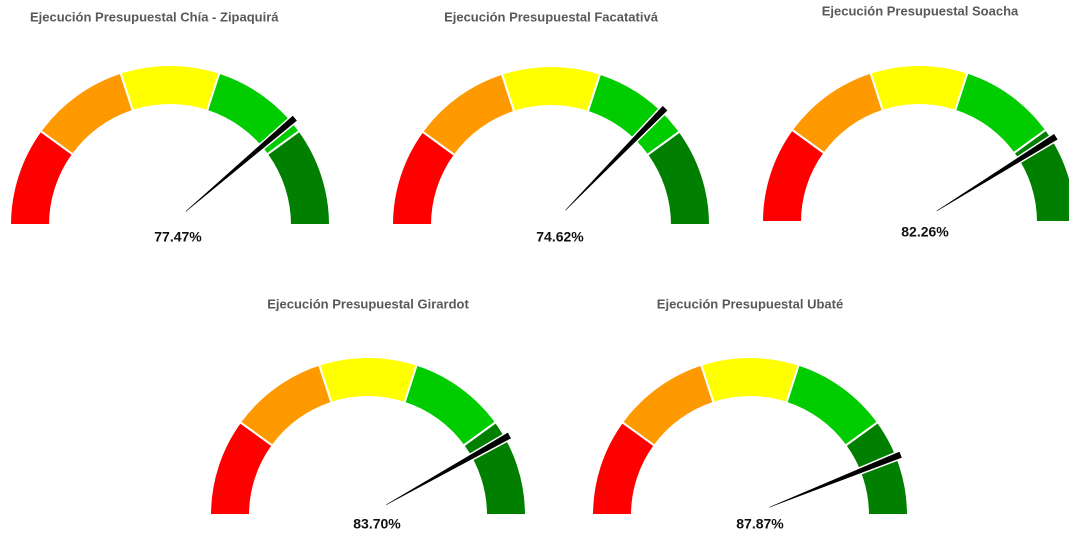 Image resolution: width=1069 pixels, height=535 pixels. Describe the element at coordinates (551, 16) in the screenshot. I see `gauge-title: Ejecución Presupuestal Facatativá` at that location.